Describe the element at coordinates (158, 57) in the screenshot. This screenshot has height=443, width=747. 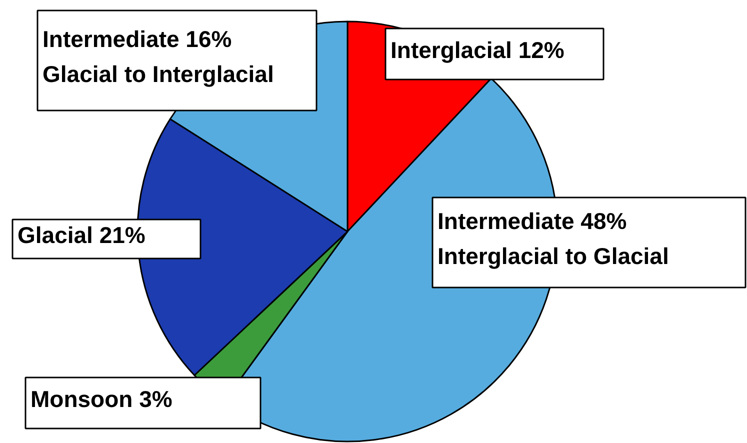
I see `slice-label: Intermediate 16% Glacial to Interglacial` at that location.